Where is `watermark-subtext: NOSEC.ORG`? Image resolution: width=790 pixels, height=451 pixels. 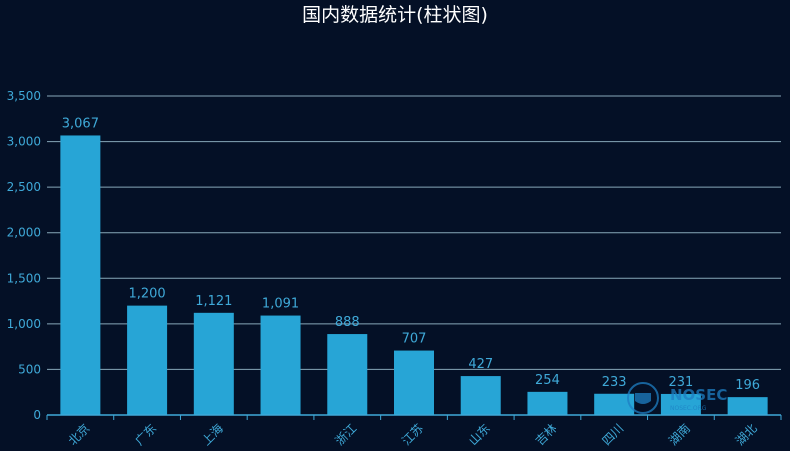
watermark-subtext: NOSEC.ORG is located at coordinates (688, 408).